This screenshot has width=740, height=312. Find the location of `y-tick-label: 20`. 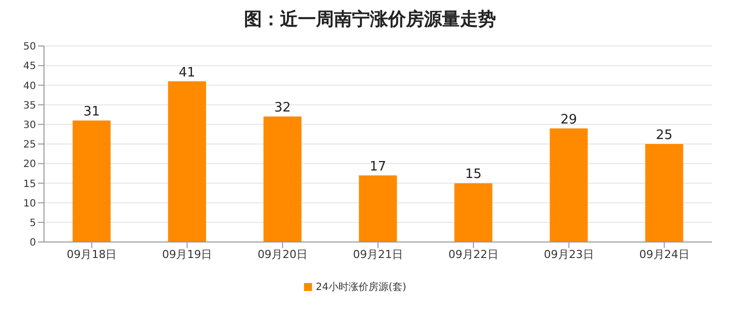

y-tick-label: 20 is located at coordinates (29, 164).